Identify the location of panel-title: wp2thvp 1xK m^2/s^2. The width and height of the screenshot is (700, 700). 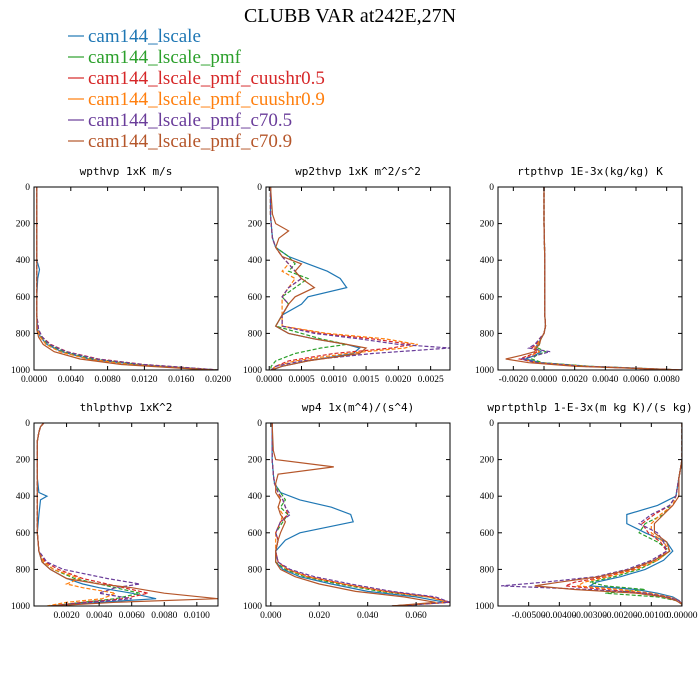
(358, 171).